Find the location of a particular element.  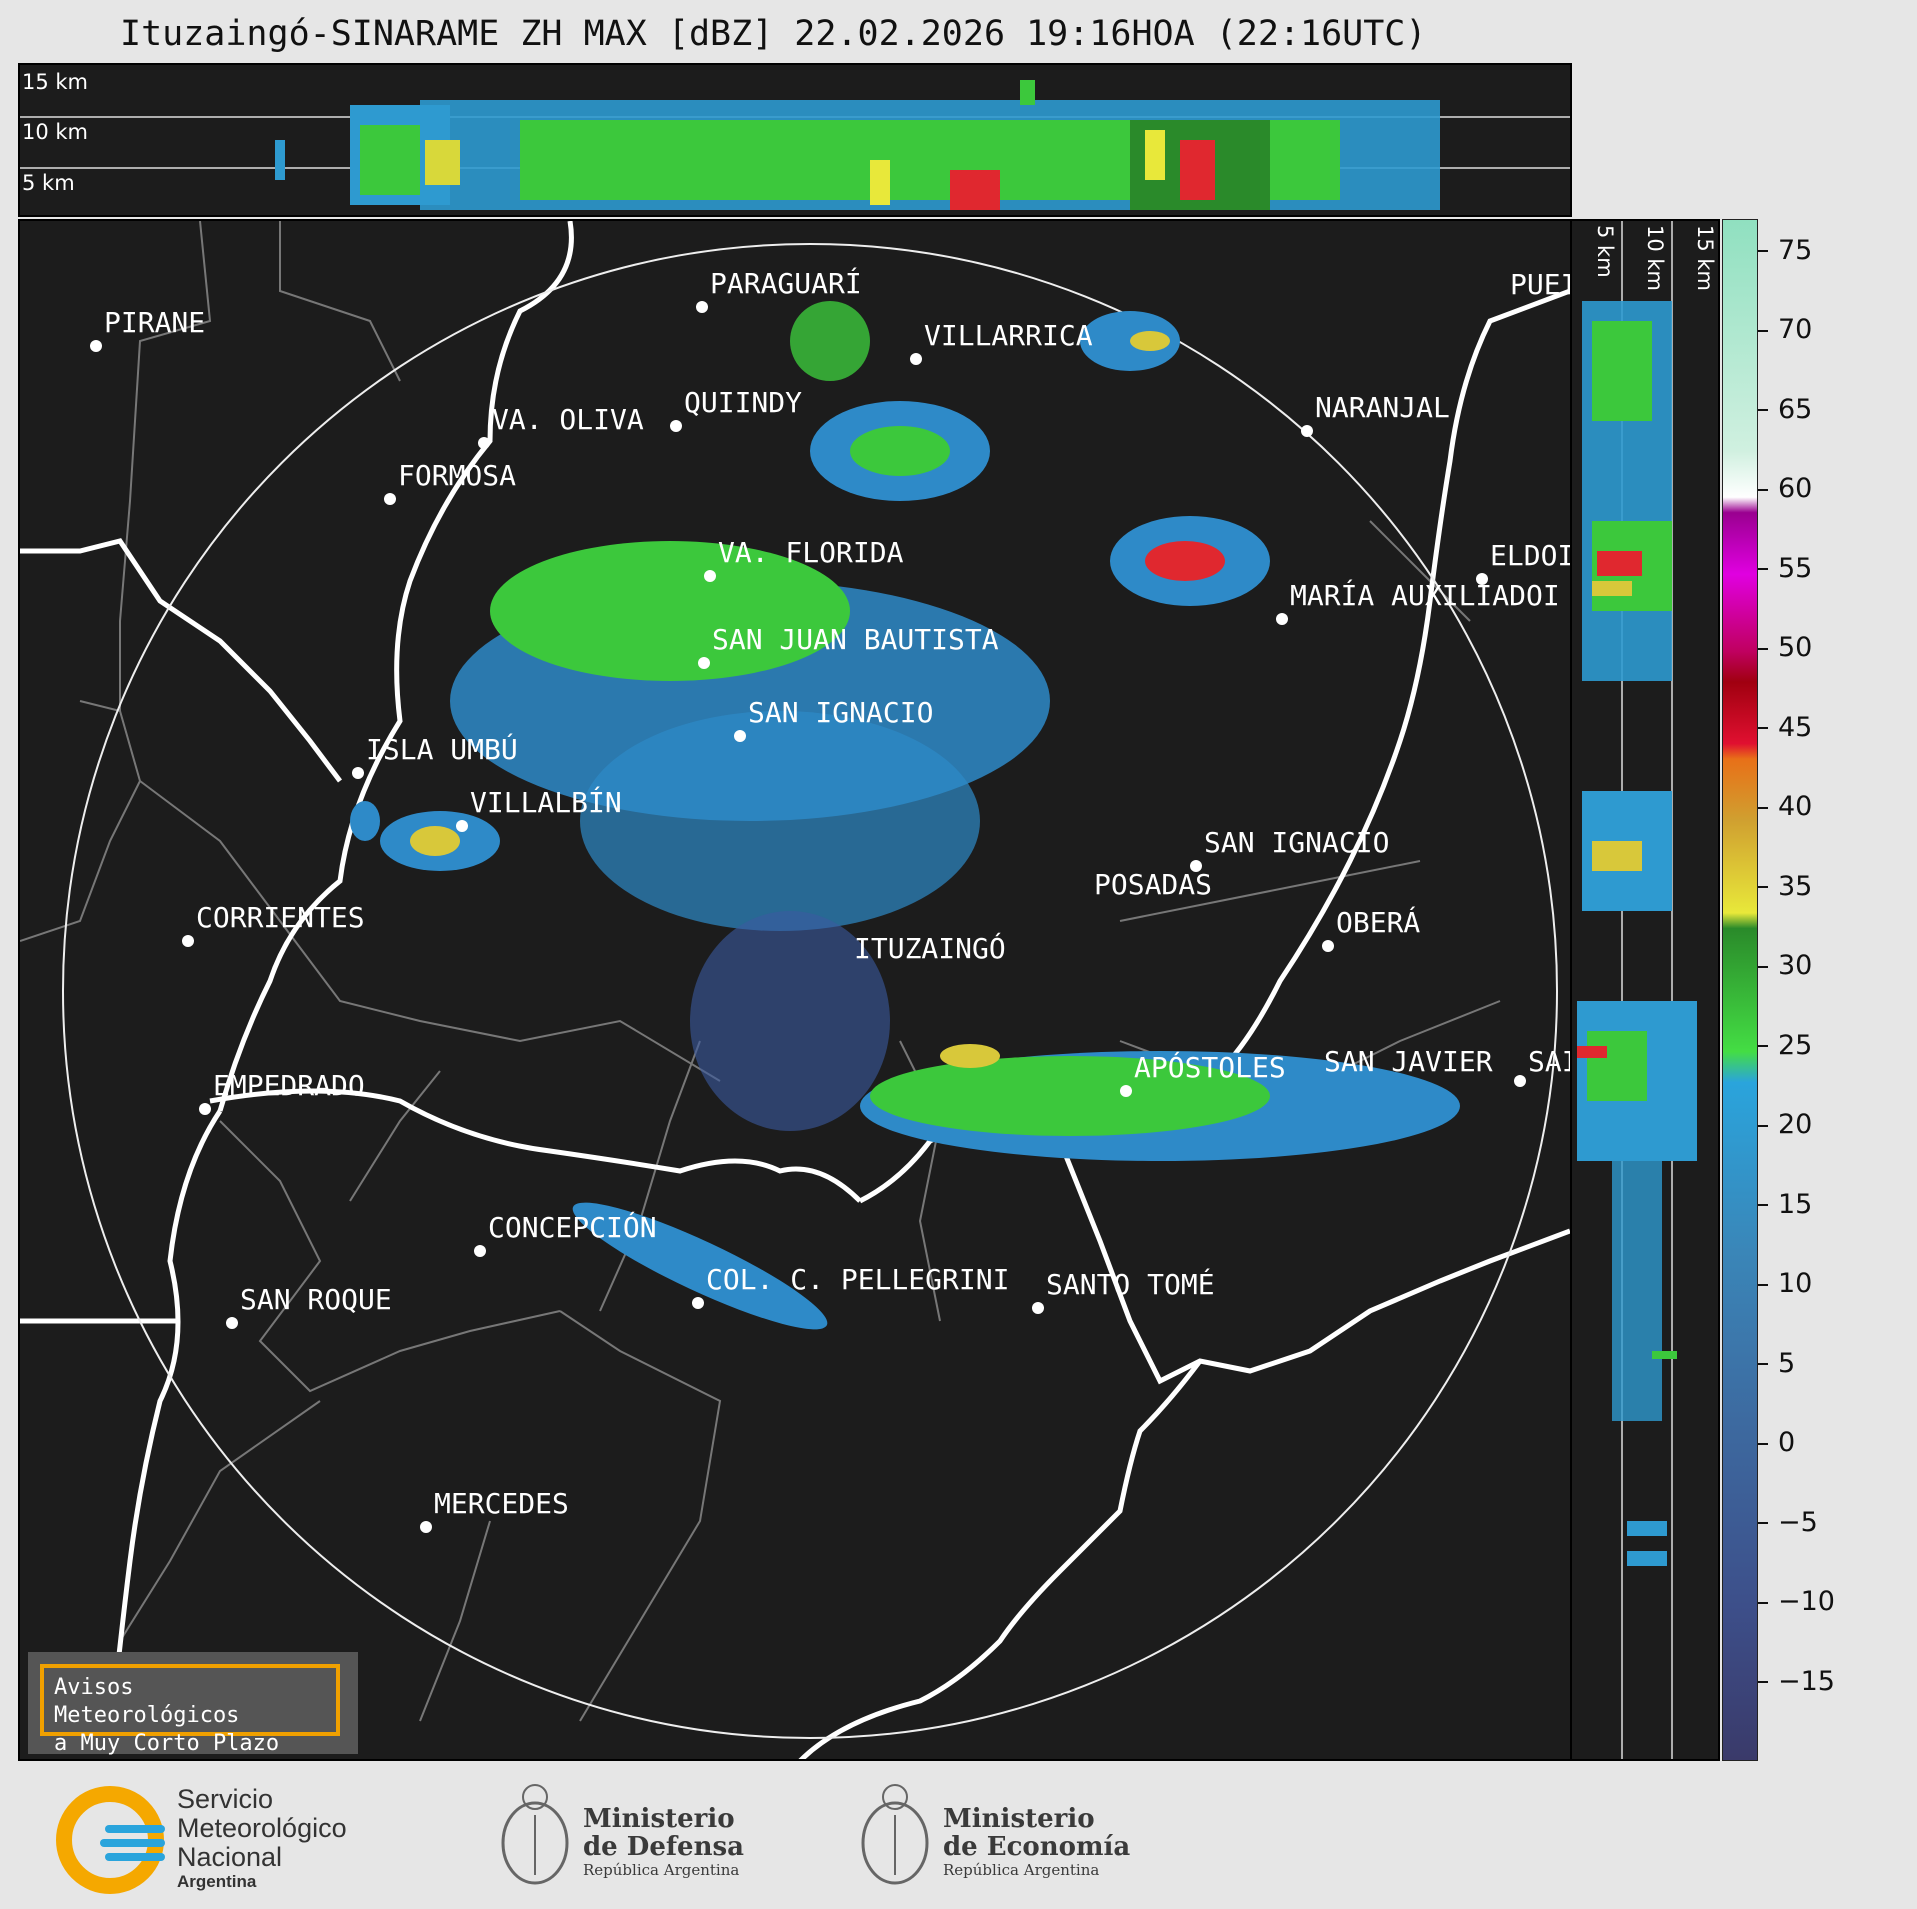

defensa-line1: Ministerio is located at coordinates (659, 1819).